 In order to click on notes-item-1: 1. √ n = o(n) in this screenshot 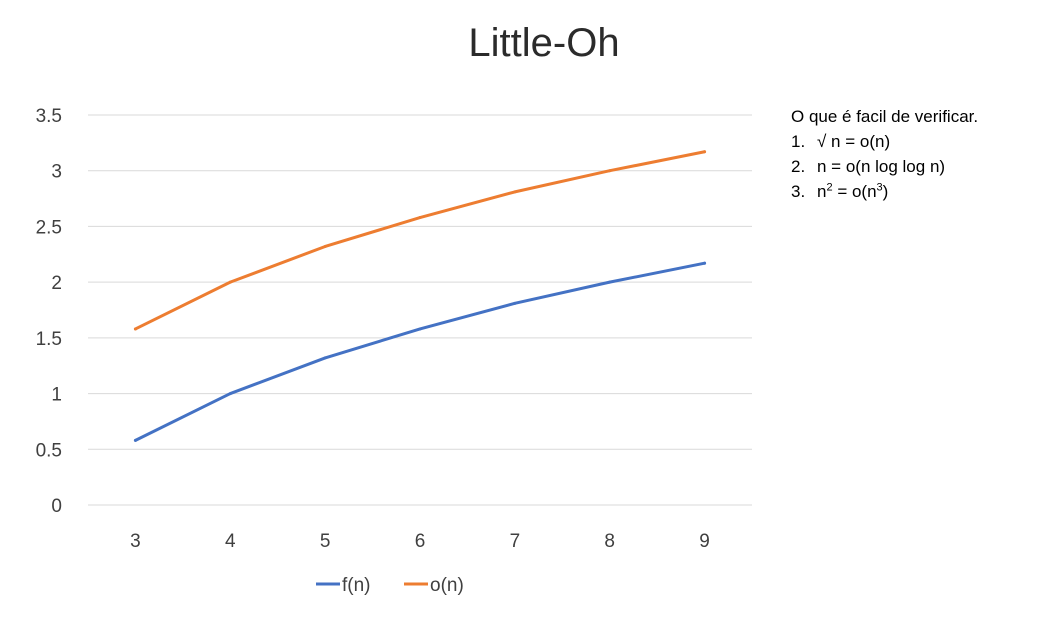, I will do `click(916, 141)`.